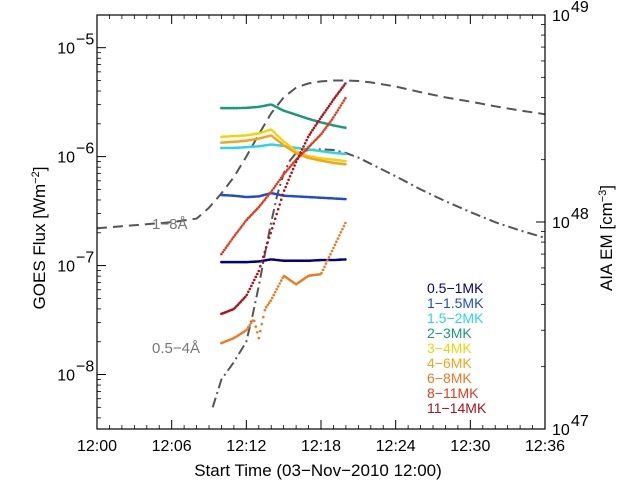 The image size is (638, 484). I want to click on y-left-tick-sup: −5, so click(85, 40).